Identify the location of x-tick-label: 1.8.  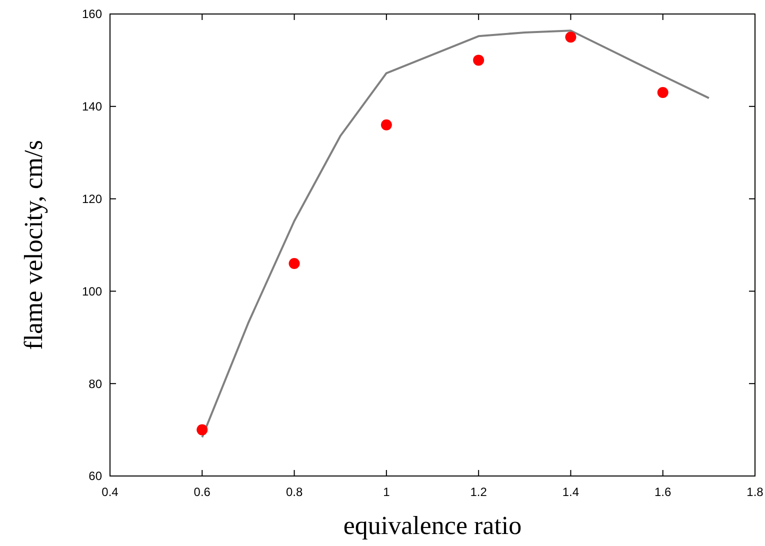
(755, 492).